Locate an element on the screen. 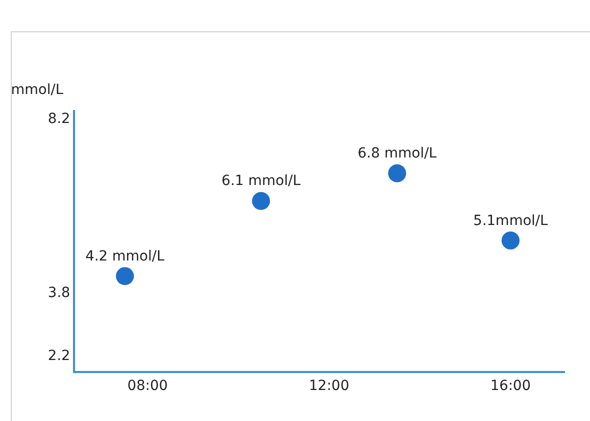 The height and width of the screenshot is (421, 590). data-label: 6.8 mmol/L is located at coordinates (397, 154).